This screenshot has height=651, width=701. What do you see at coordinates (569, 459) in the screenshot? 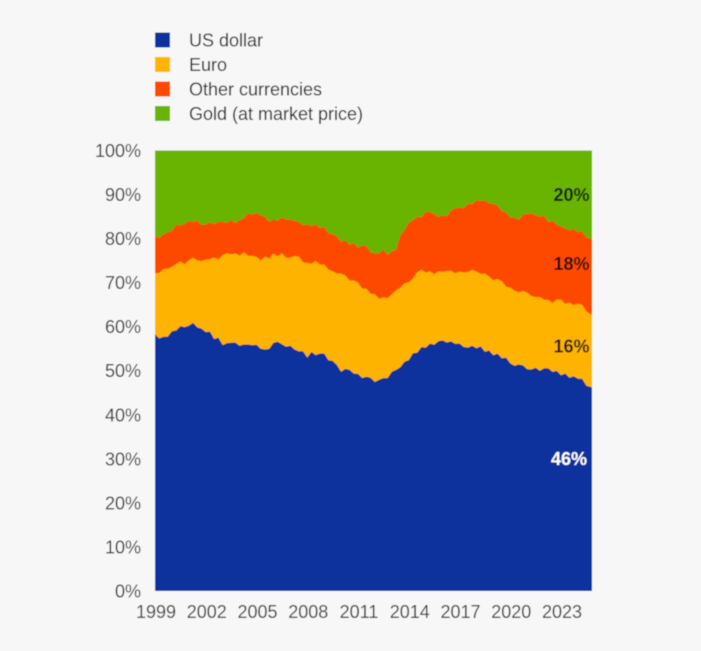
I see `svg-text: 46%` at bounding box center [569, 459].